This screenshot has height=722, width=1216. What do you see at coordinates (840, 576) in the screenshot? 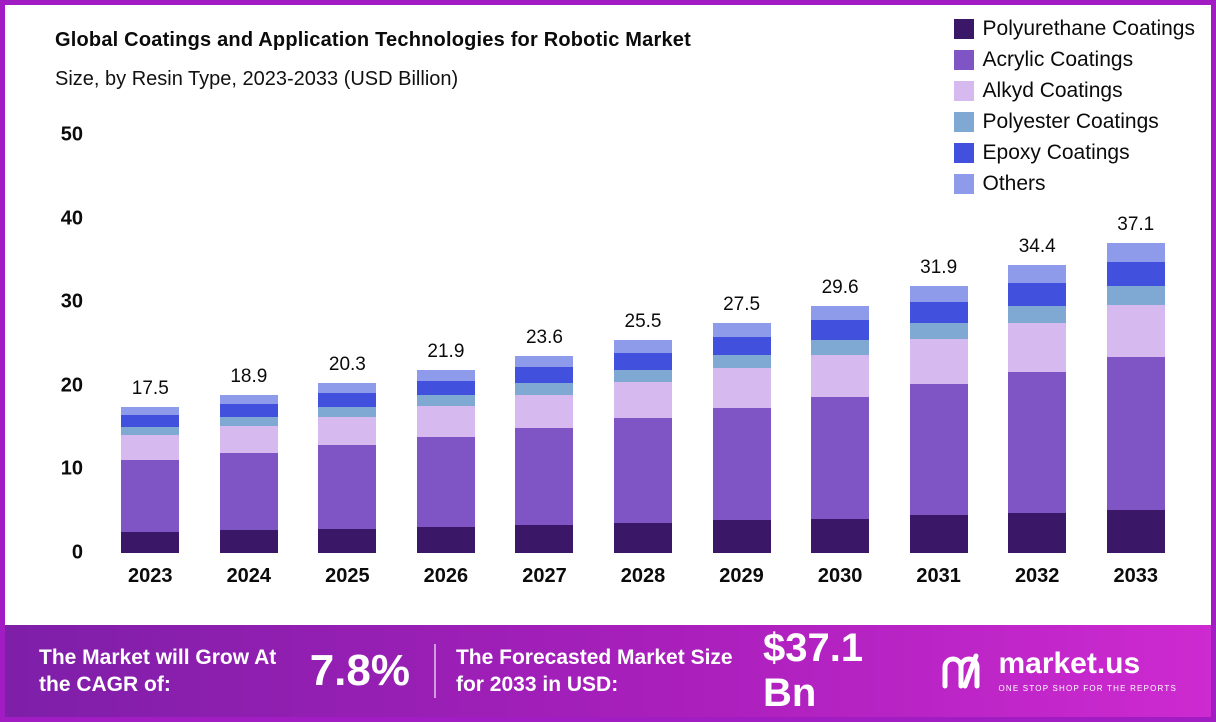
I see `x-tick-label: 2030` at bounding box center [840, 576].